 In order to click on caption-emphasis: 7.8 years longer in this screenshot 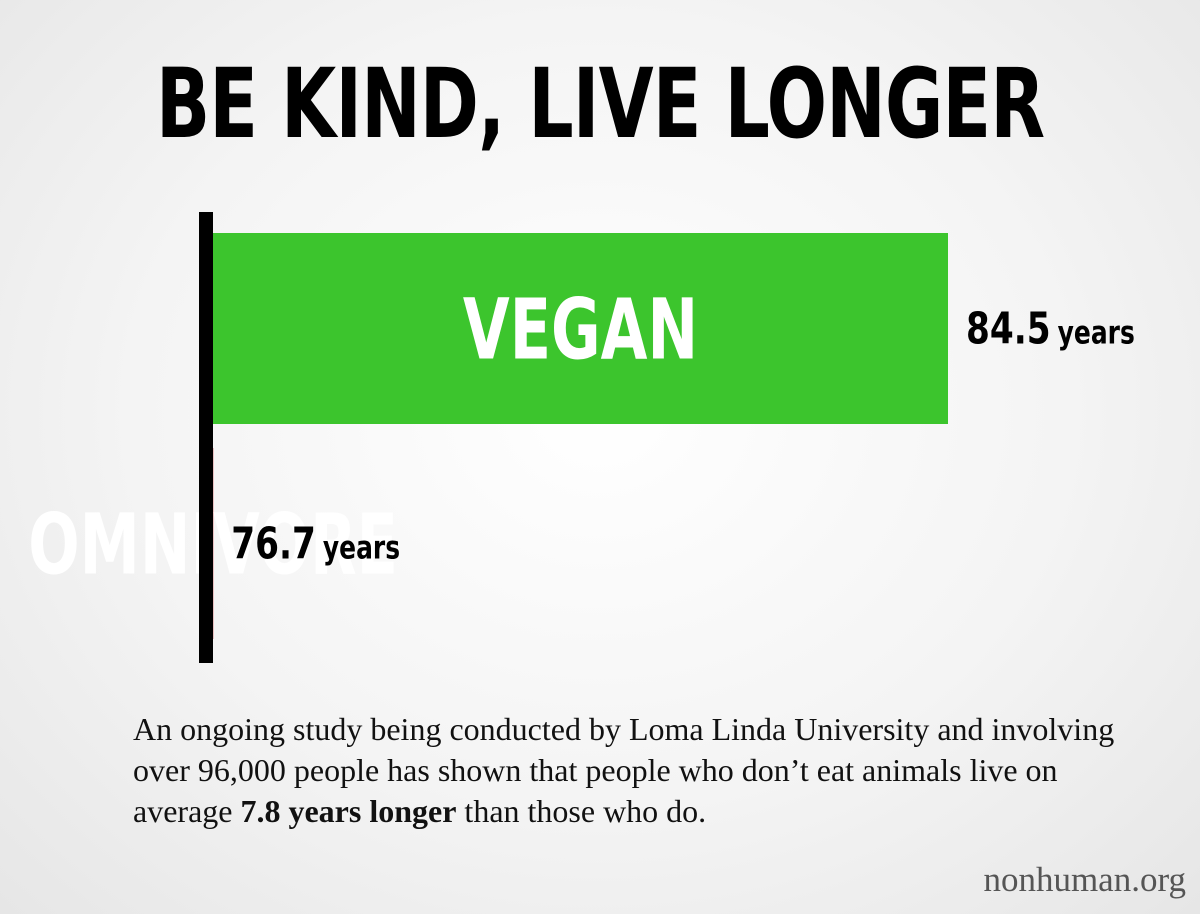, I will do `click(348, 811)`.